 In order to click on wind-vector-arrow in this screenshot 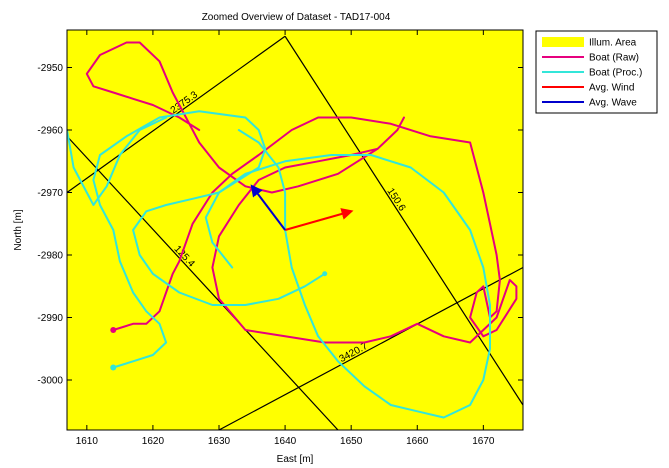, I will do `click(319, 219)`.